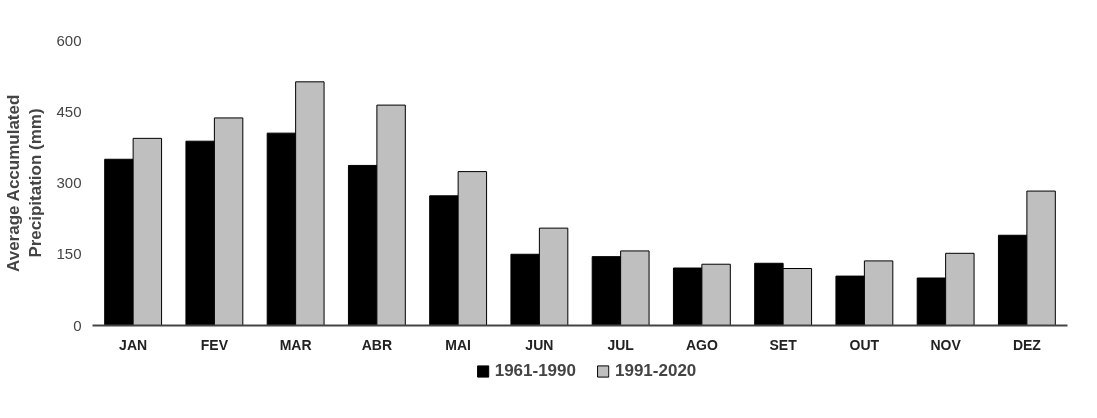  Describe the element at coordinates (1027, 344) in the screenshot. I see `x-tick-label: DEZ` at that location.